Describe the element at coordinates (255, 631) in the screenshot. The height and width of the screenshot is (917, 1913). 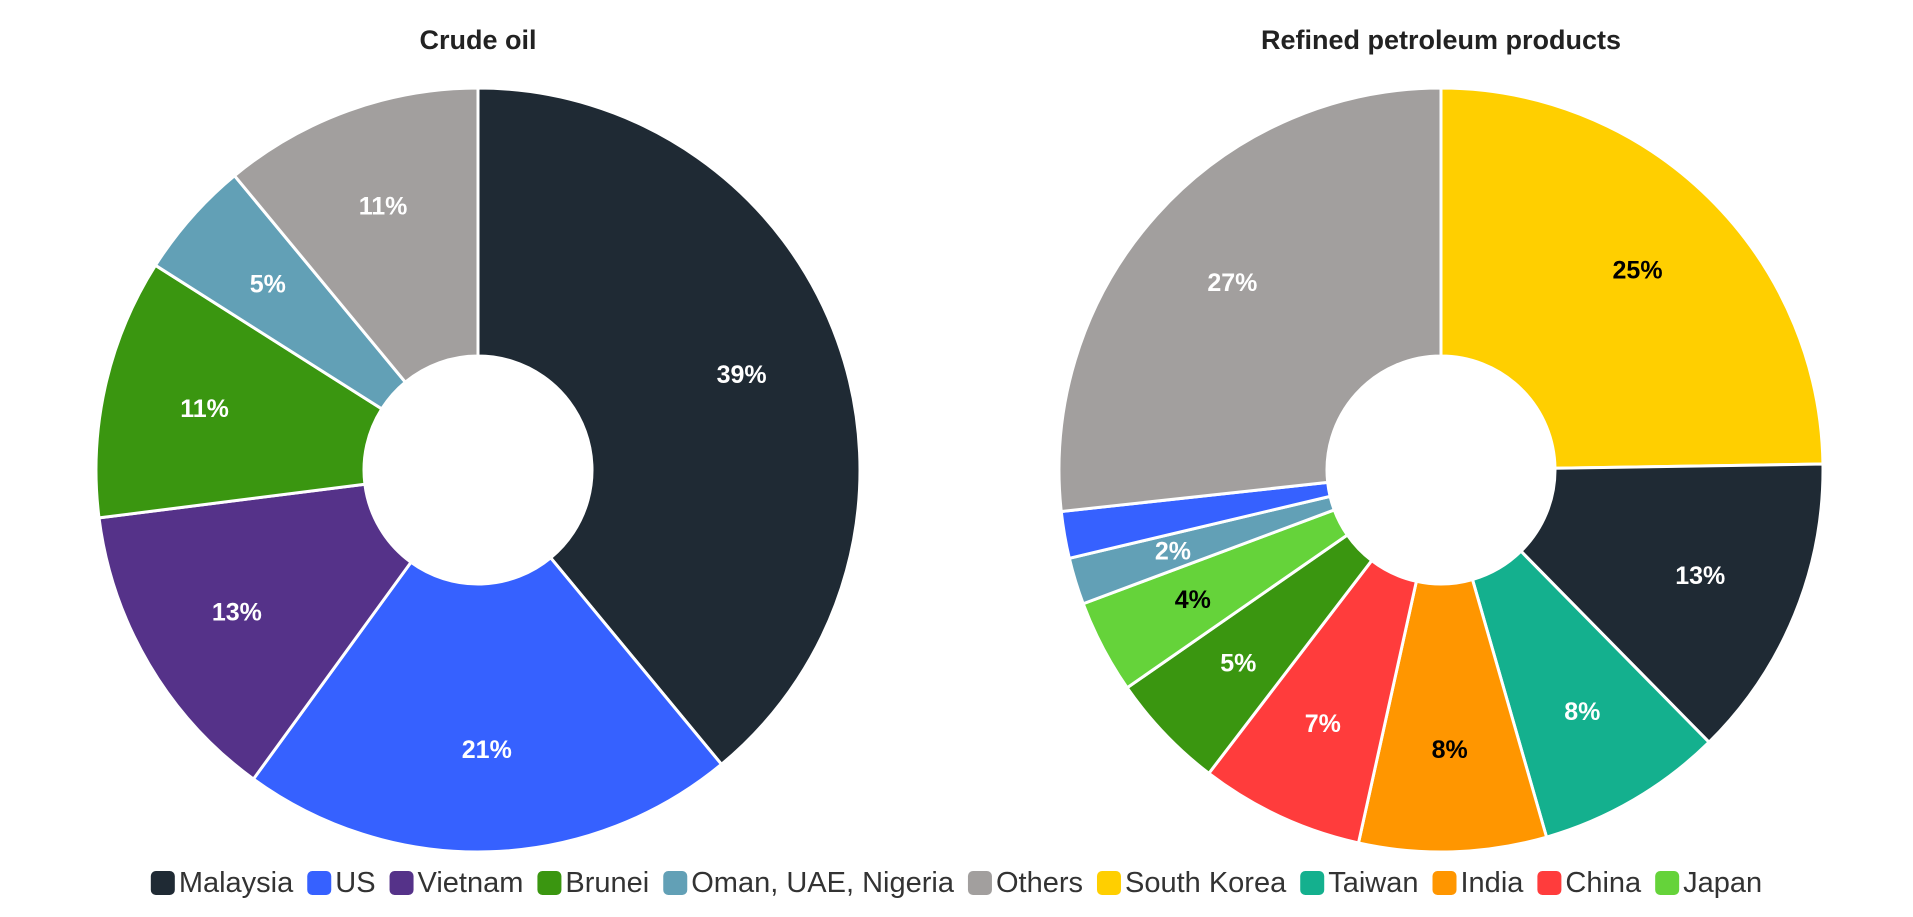
I see `slice-vietnam` at that location.